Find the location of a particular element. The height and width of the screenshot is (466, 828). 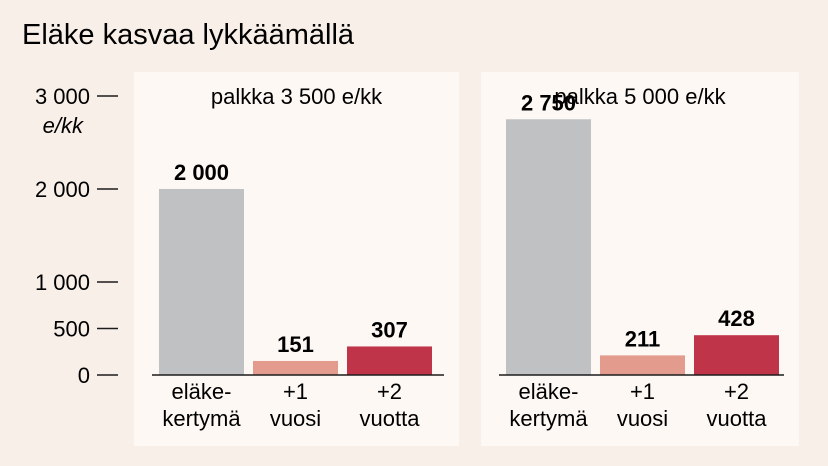

value-label: 428 is located at coordinates (736, 318).